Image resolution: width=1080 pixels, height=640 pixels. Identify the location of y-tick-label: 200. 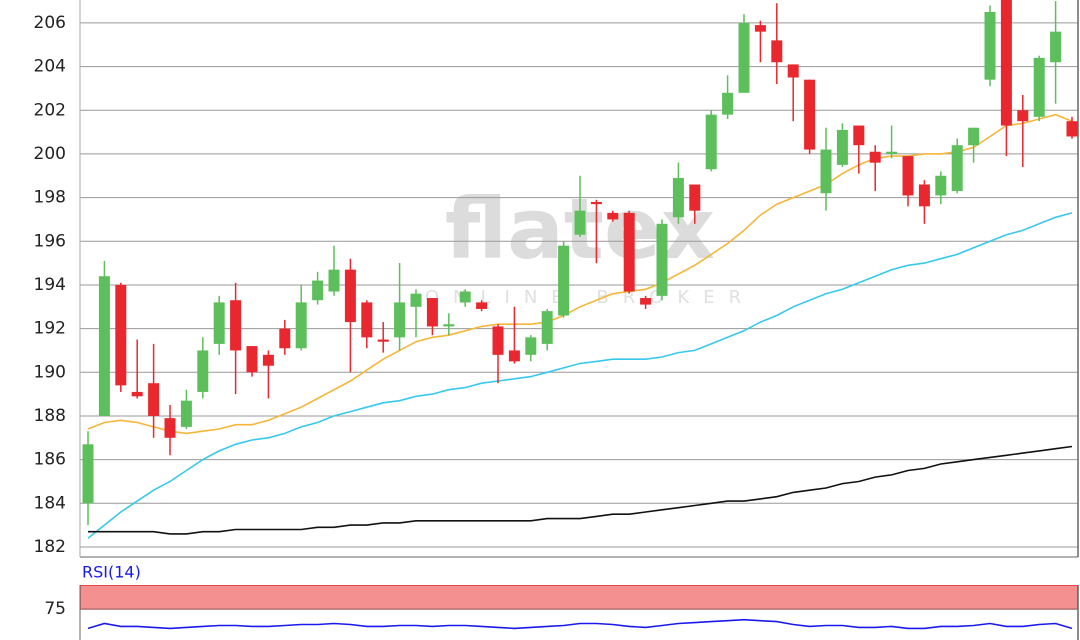
(50, 154).